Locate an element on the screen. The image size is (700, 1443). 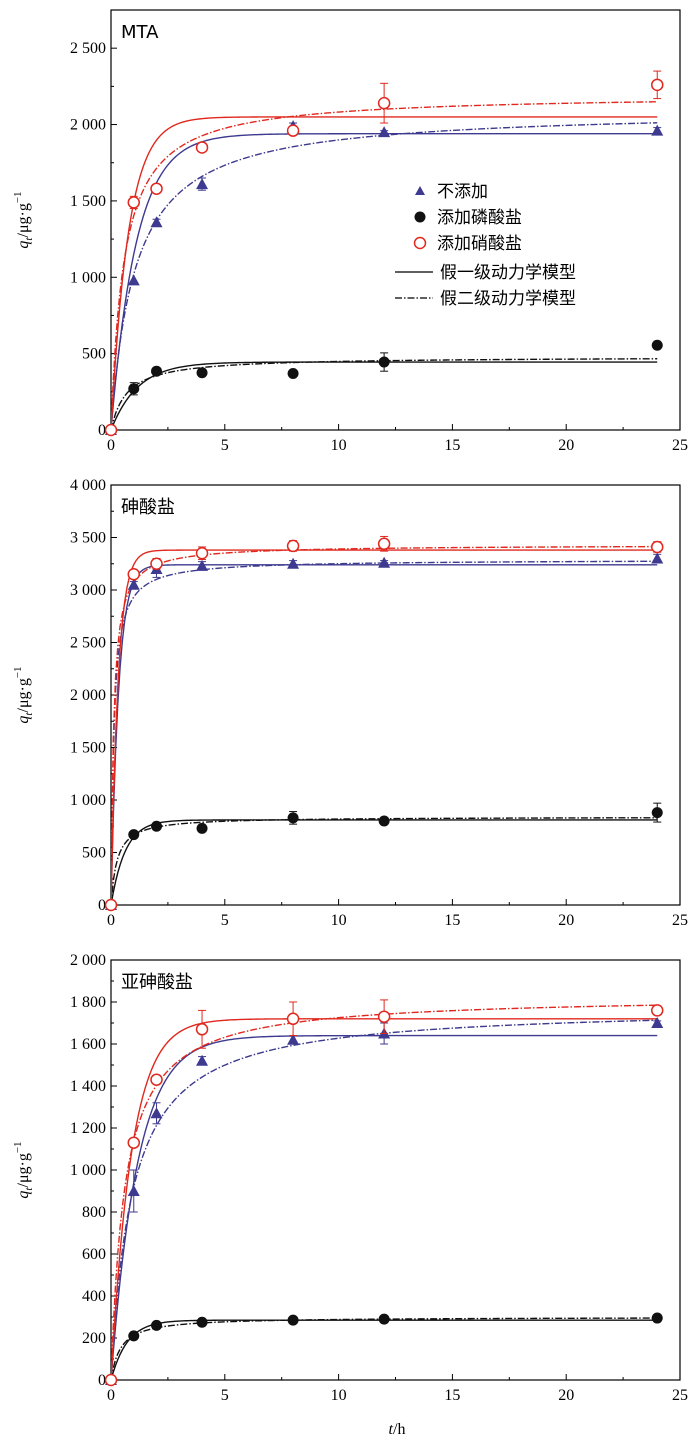
legend: 不添加 添加磷酸盐 添加硝酸盐 假一级动力学模型 假二级动力学模型 is located at coordinates (485, 245).